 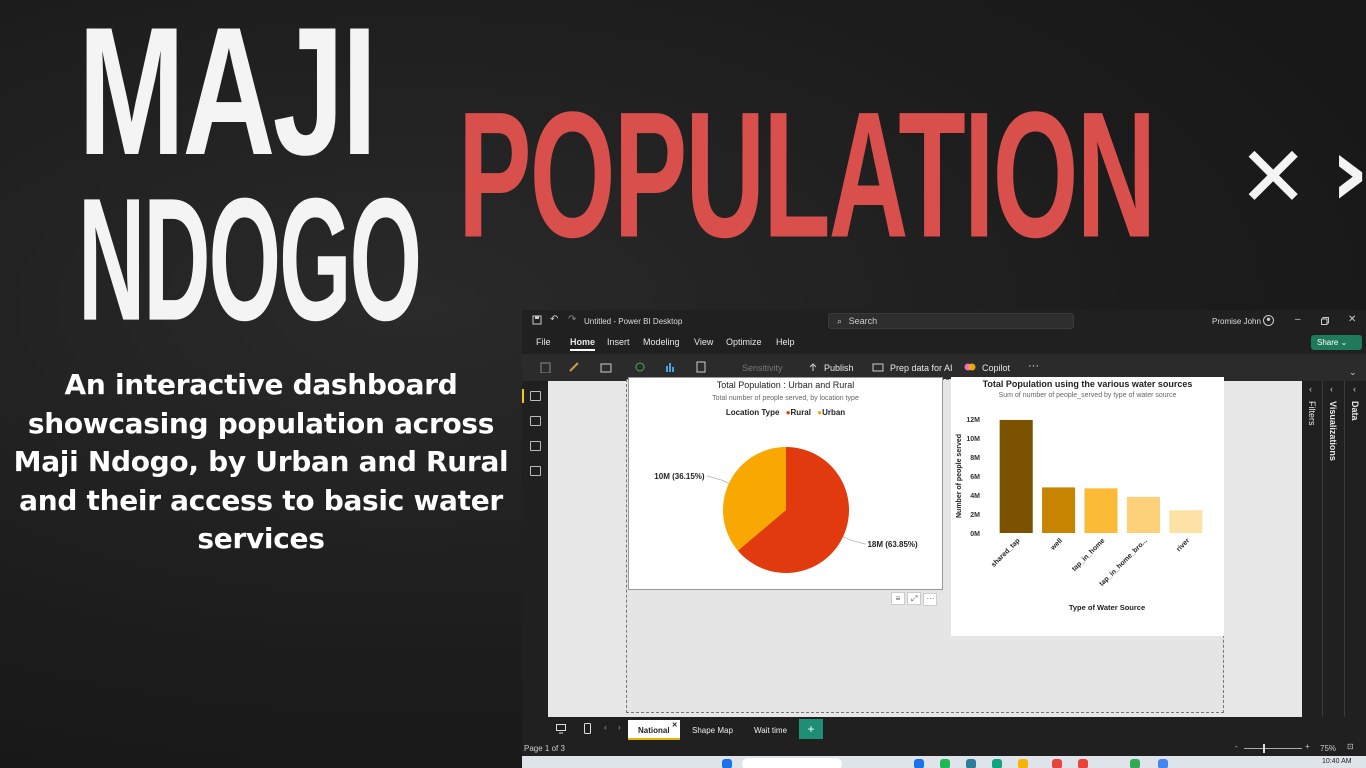 I want to click on sensitivity-button: Sensitivity, so click(x=762, y=368).